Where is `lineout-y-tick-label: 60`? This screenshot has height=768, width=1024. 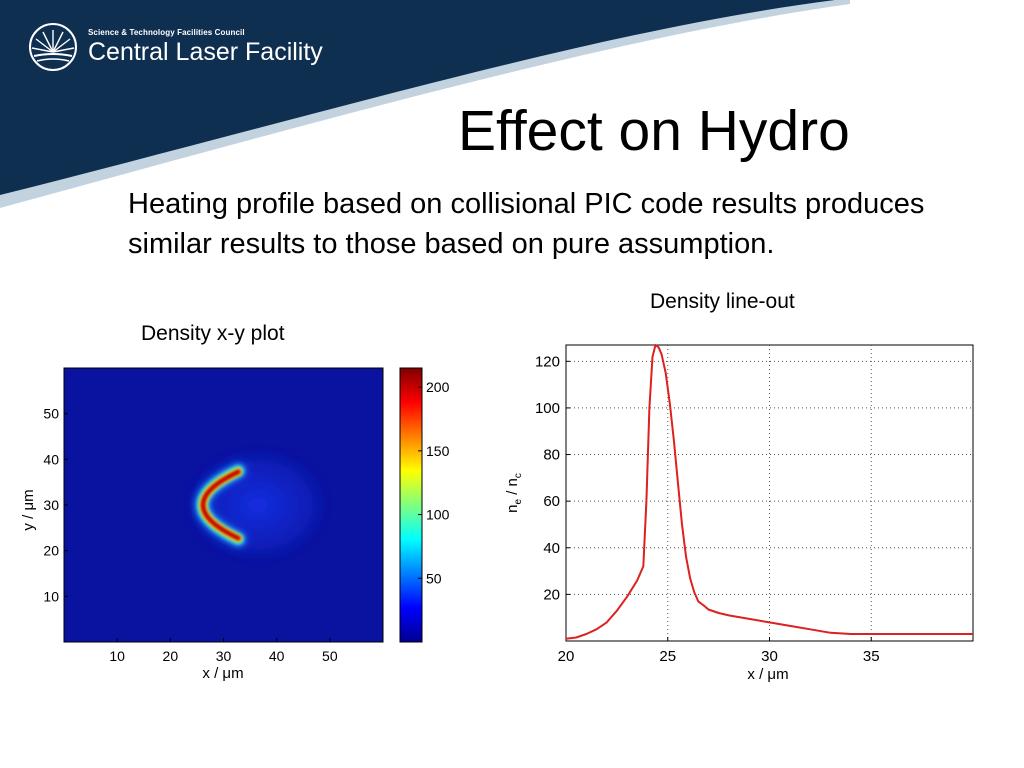
lineout-y-tick-label: 60 is located at coordinates (551, 501).